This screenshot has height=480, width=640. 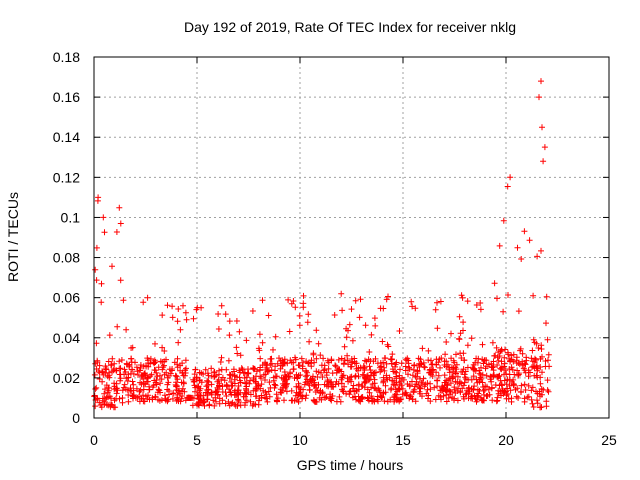 What do you see at coordinates (94, 440) in the screenshot?
I see `x-tick-label: 0` at bounding box center [94, 440].